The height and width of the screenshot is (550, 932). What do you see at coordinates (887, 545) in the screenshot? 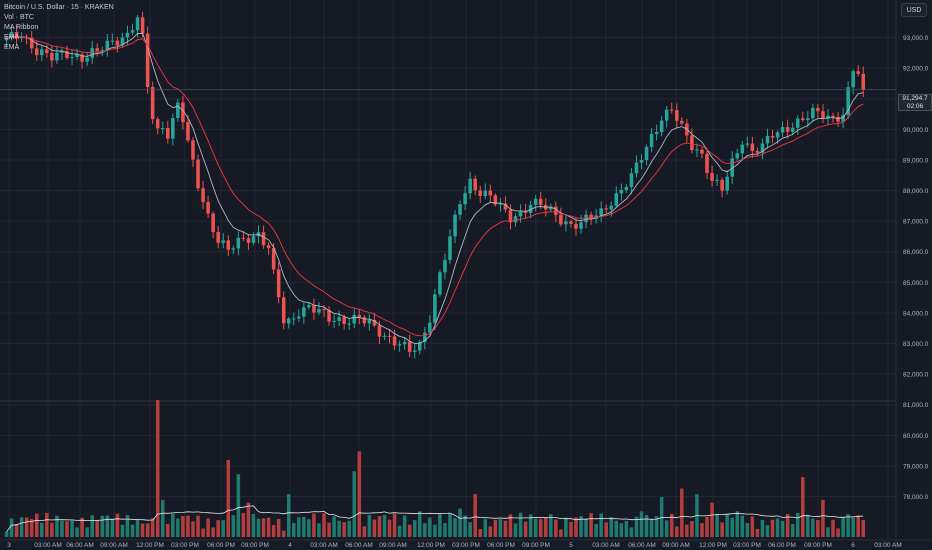
I see `x-tick-label: 03:00 AM` at bounding box center [887, 545].